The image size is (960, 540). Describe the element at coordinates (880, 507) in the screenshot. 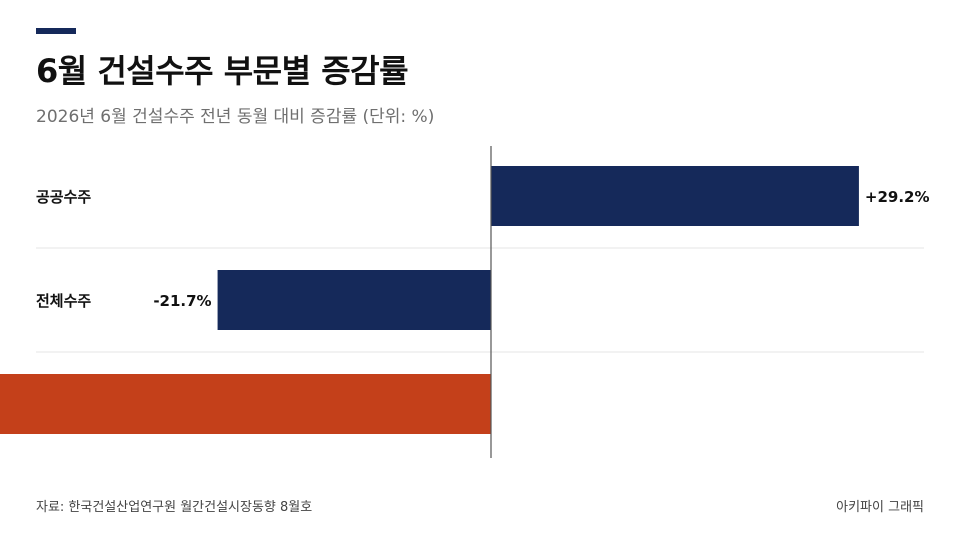

I see `graphic-credit: 아키파이 그래픽` at that location.